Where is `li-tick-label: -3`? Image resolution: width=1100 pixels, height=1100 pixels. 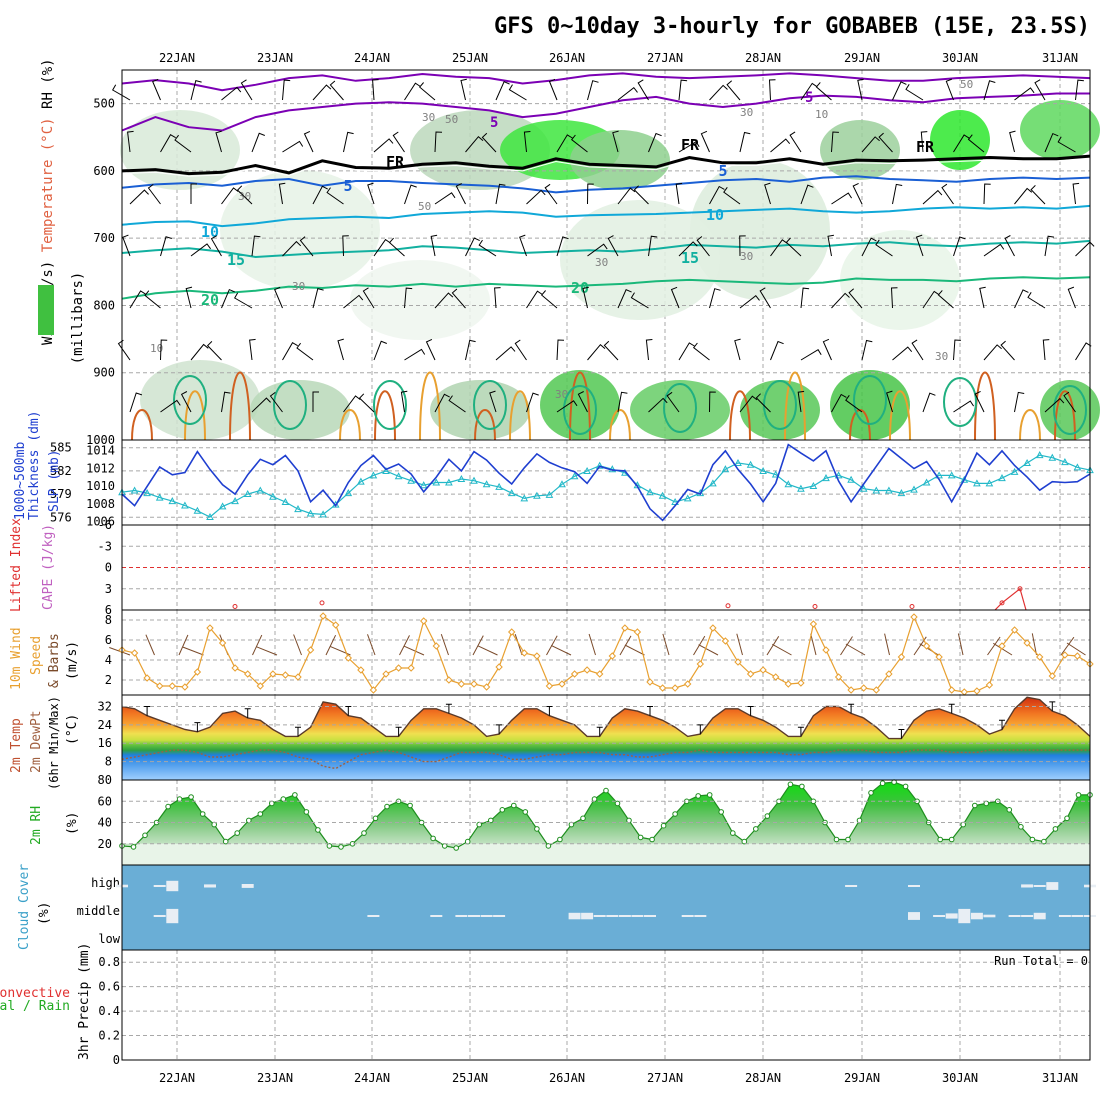 li-tick-label: -3 is located at coordinates (105, 546).